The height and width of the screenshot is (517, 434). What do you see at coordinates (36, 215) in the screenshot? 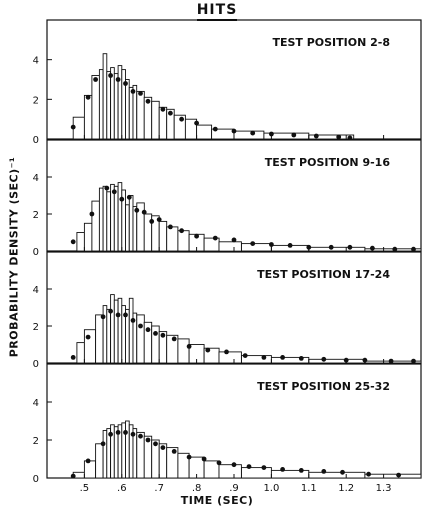
I see `y-tick-label: 2` at bounding box center [36, 215].